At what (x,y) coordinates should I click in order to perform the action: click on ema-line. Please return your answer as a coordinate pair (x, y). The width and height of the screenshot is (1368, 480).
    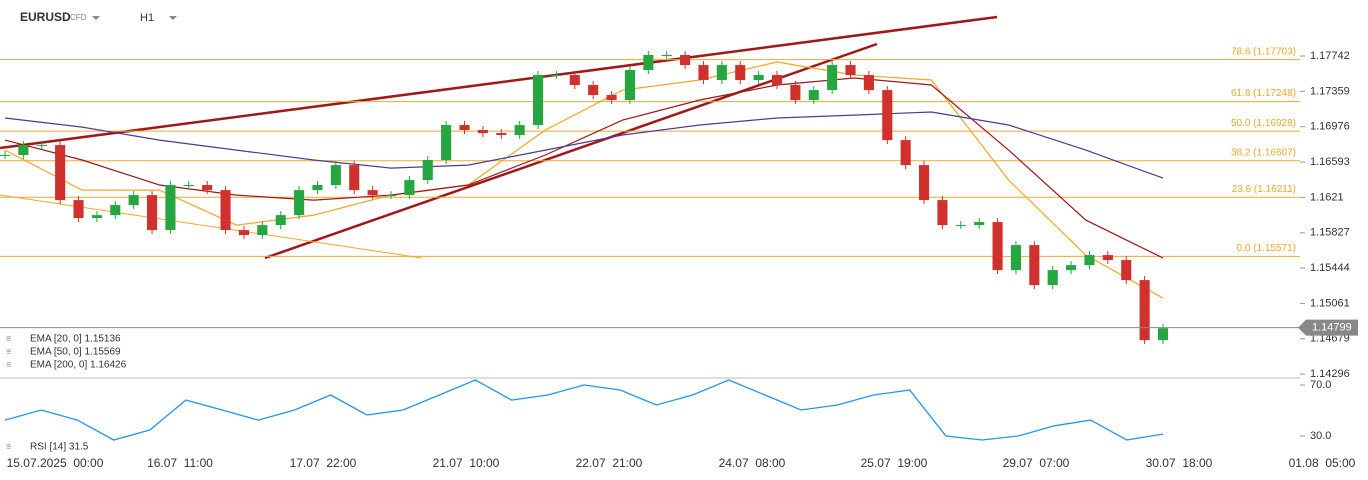
    Looking at the image, I should click on (584, 145).